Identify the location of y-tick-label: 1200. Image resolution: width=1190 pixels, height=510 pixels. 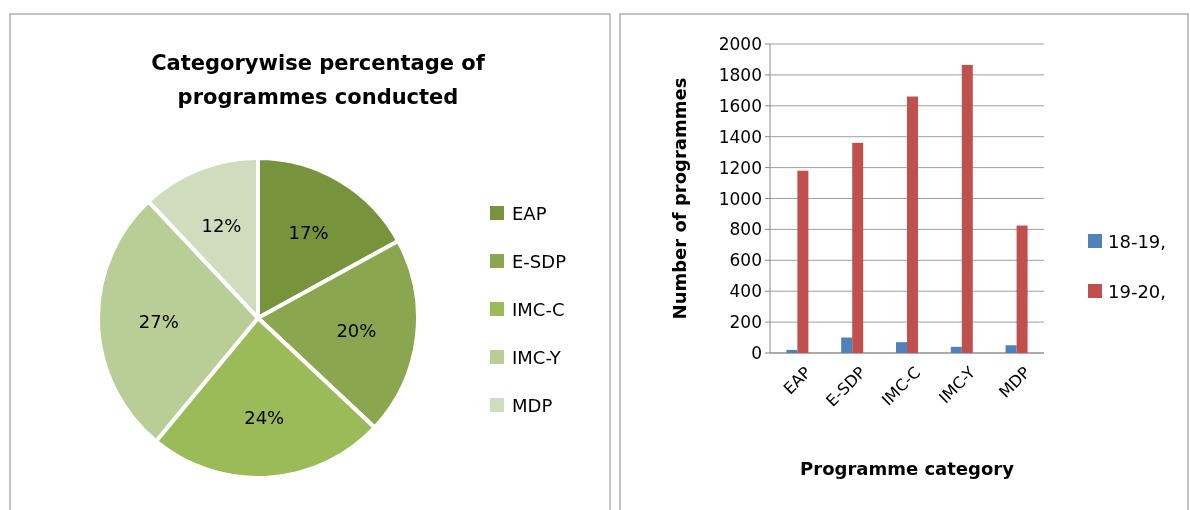
(740, 167).